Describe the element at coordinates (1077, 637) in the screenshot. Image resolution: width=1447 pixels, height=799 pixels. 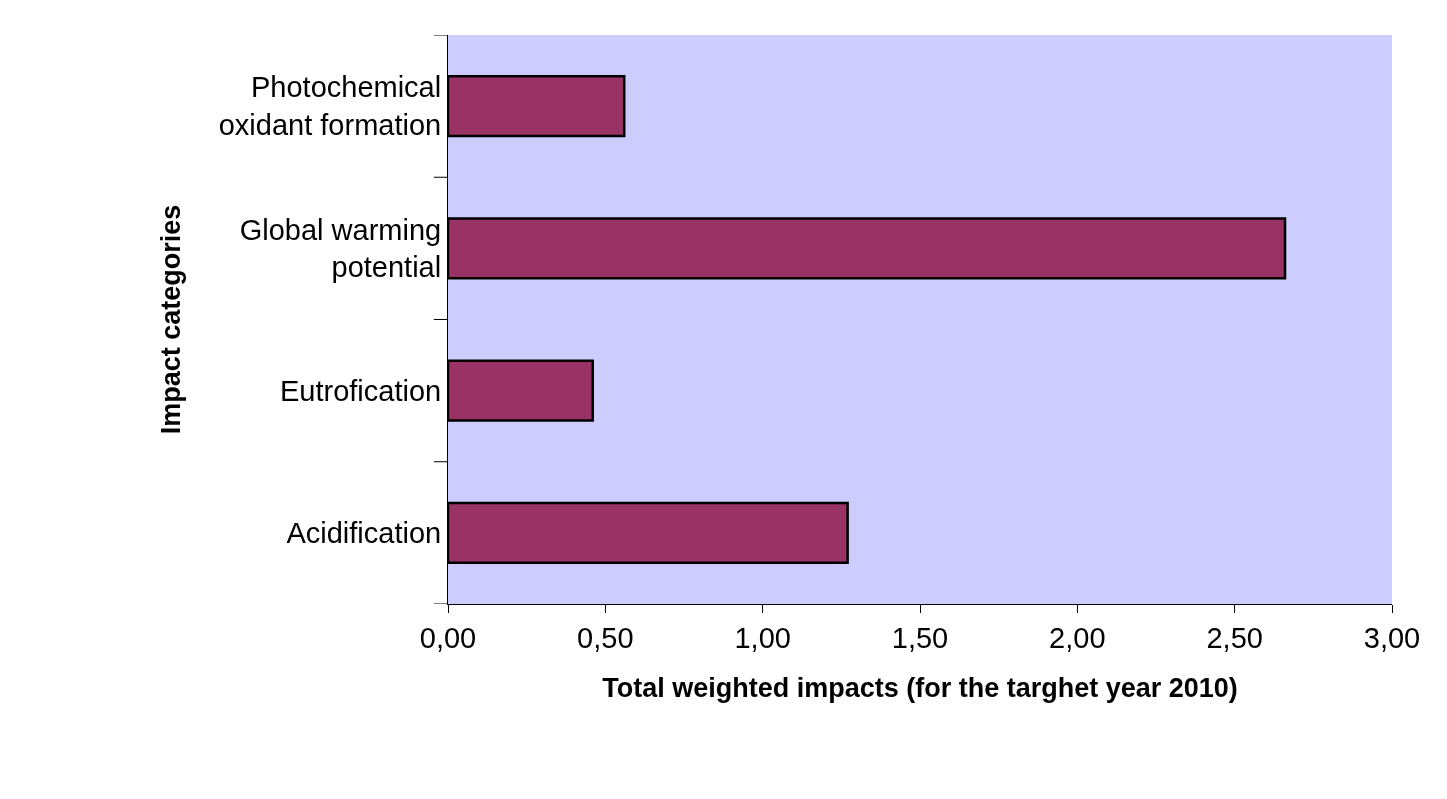
I see `x-tick-label: 2,00` at that location.